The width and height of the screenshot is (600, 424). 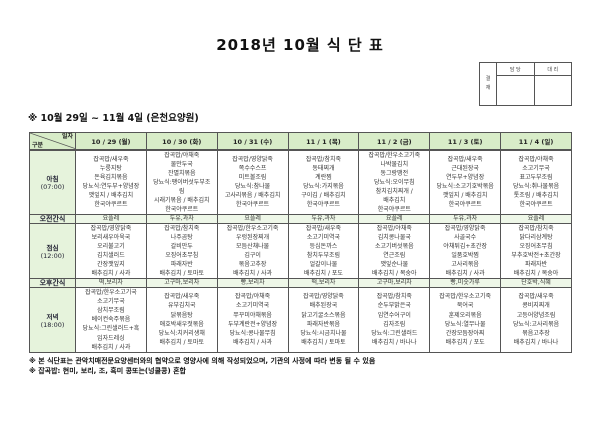 What do you see at coordinates (300, 45) in the screenshot?
I see `page-title: 2018년 10월 식 단 표` at bounding box center [300, 45].